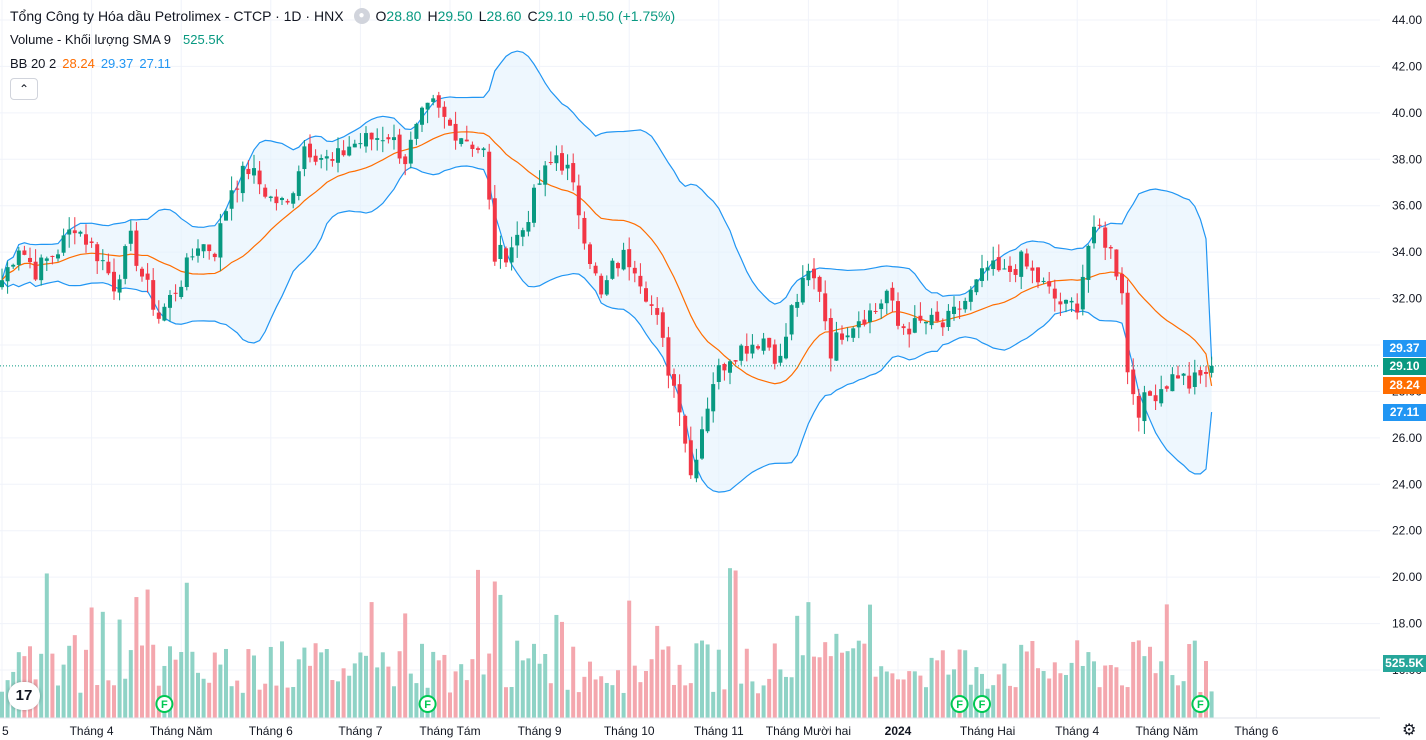  What do you see at coordinates (1409, 730) in the screenshot?
I see `gear-icon: ⚙` at bounding box center [1409, 730].